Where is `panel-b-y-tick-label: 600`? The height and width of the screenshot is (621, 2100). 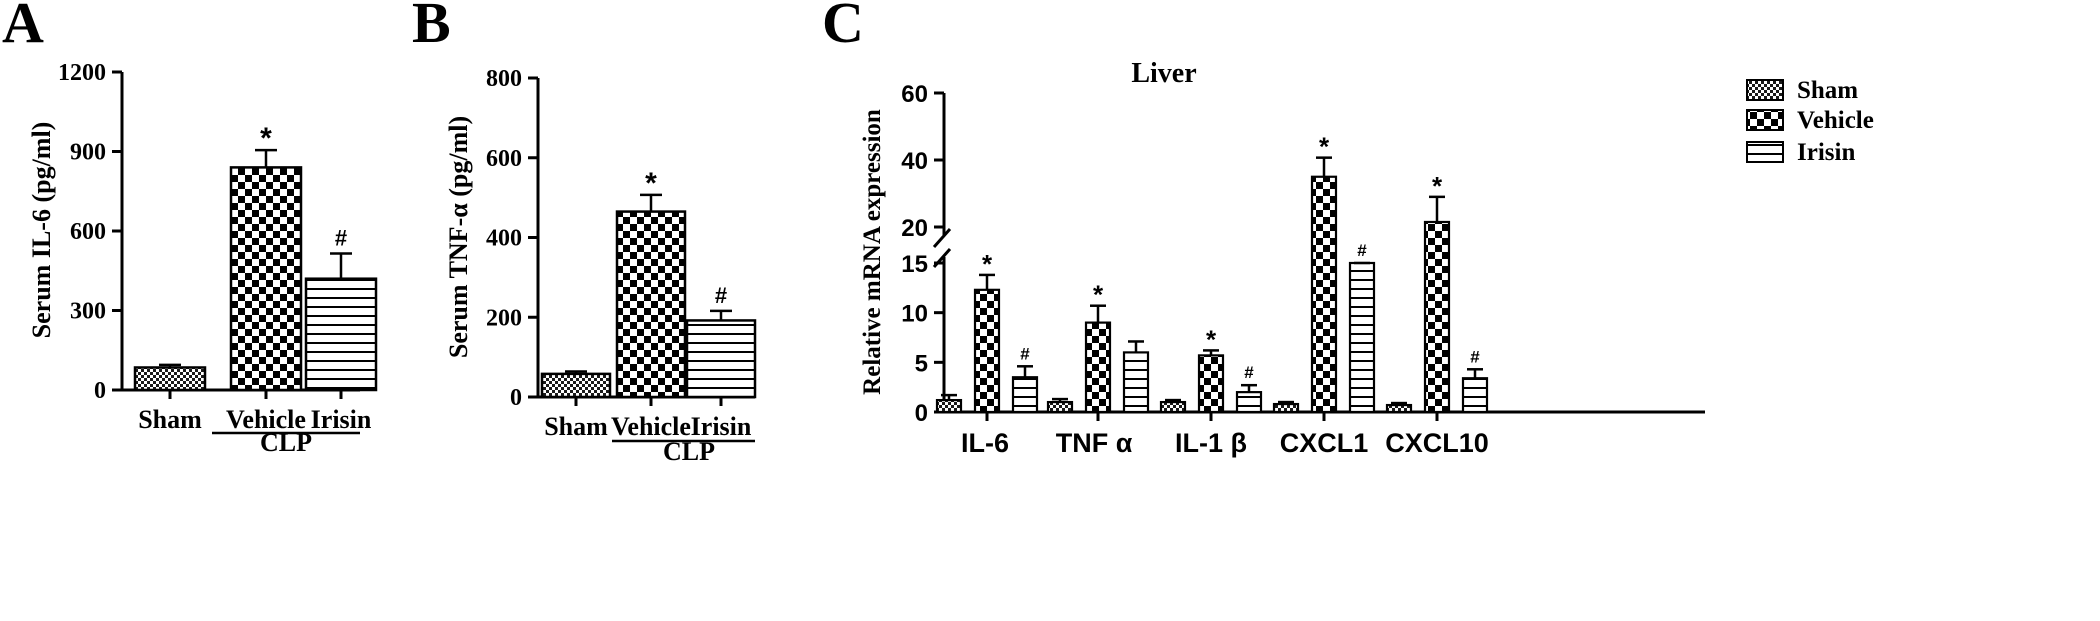 panel-b-y-tick-label: 600 is located at coordinates (504, 159).